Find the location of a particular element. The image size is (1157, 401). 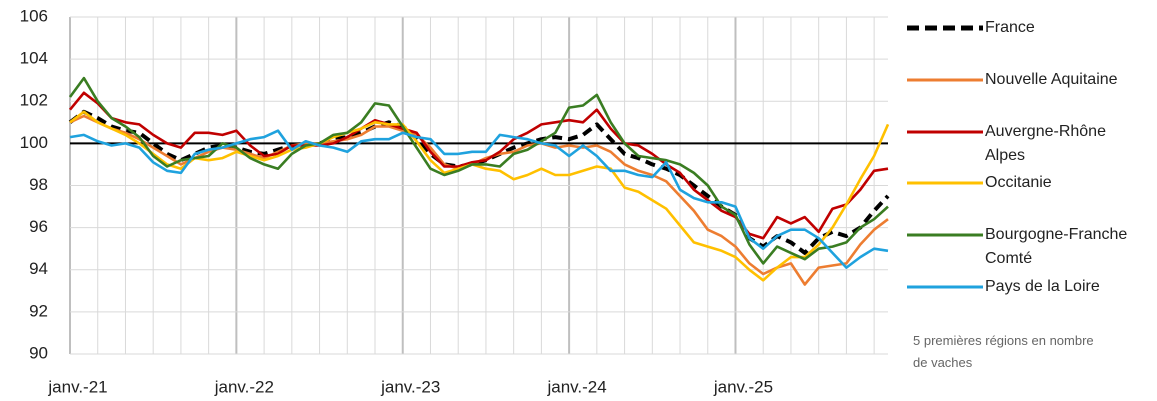

x-tick-label: janv.-25 is located at coordinates (743, 386).